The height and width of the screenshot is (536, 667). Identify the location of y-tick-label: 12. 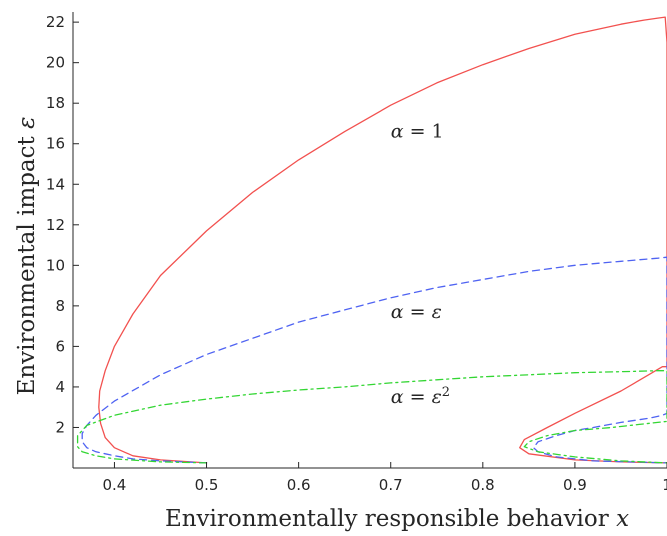
(55, 225).